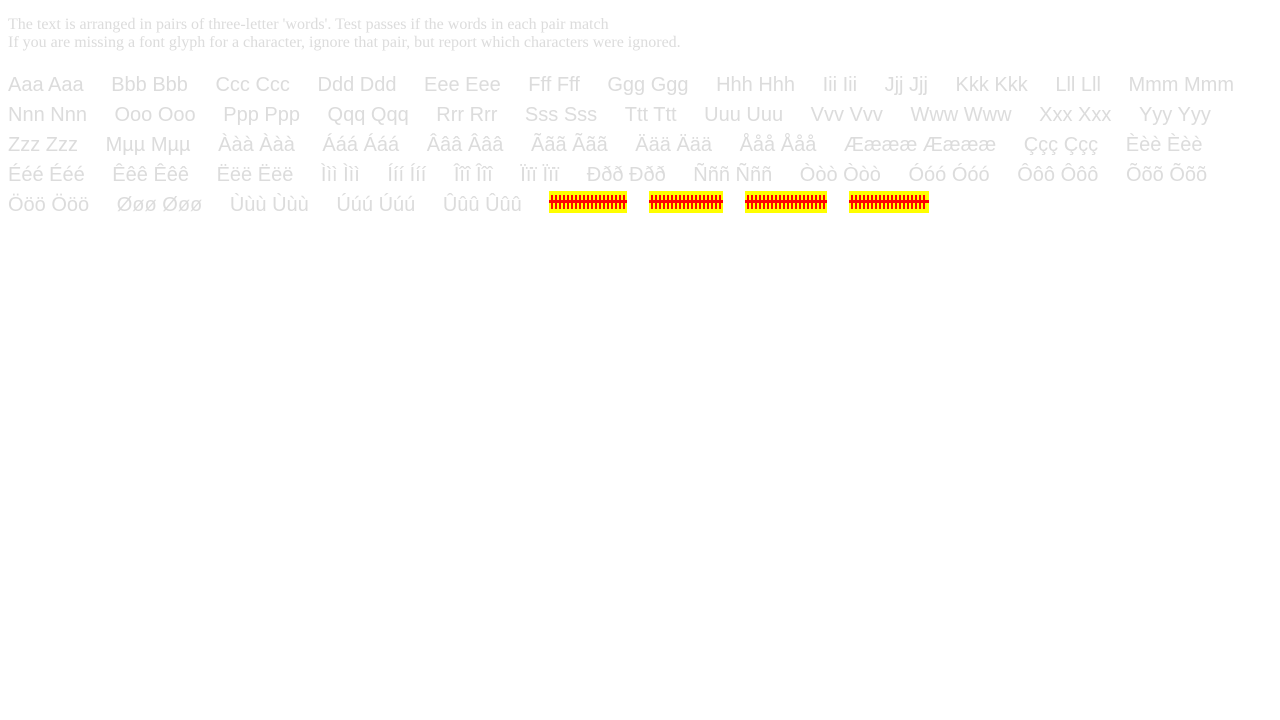  What do you see at coordinates (540, 175) in the screenshot?
I see `glyph-pair: Ïïï Ïïï` at bounding box center [540, 175].